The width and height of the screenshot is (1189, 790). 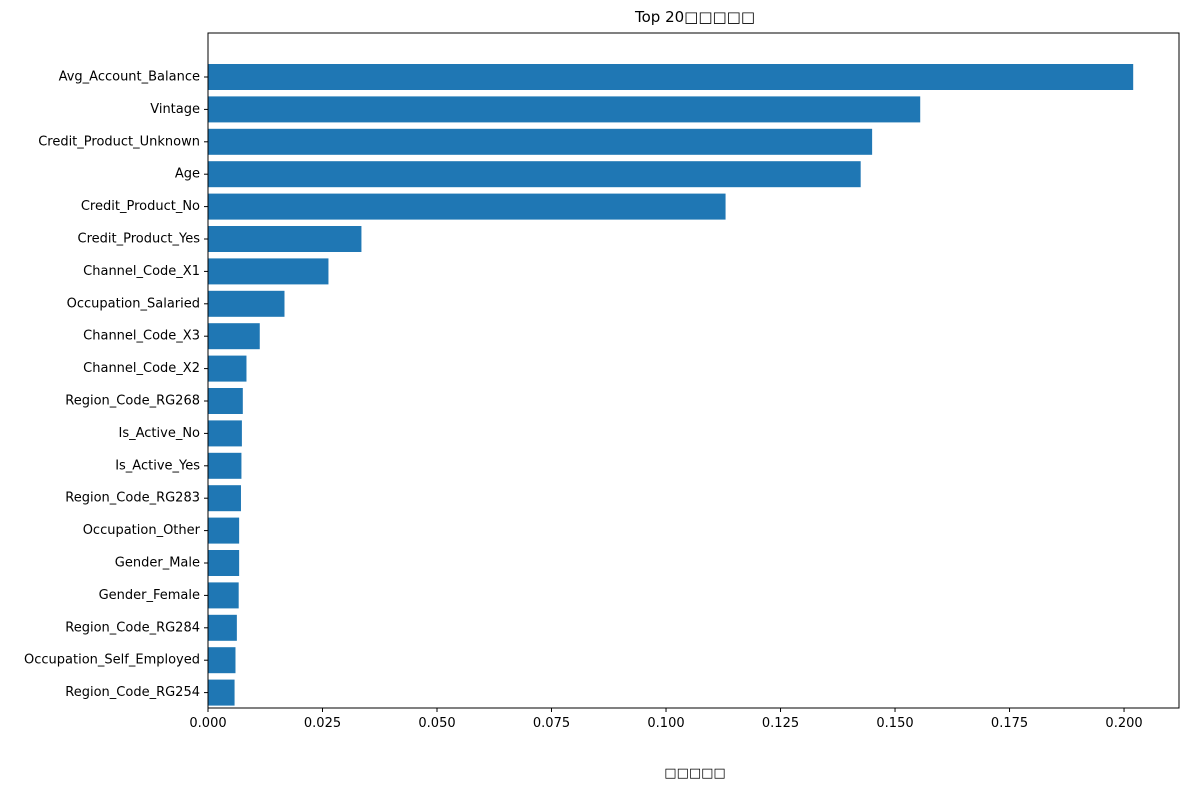 What do you see at coordinates (149, 595) in the screenshot?
I see `y-tick-label: Gender_Female` at bounding box center [149, 595].